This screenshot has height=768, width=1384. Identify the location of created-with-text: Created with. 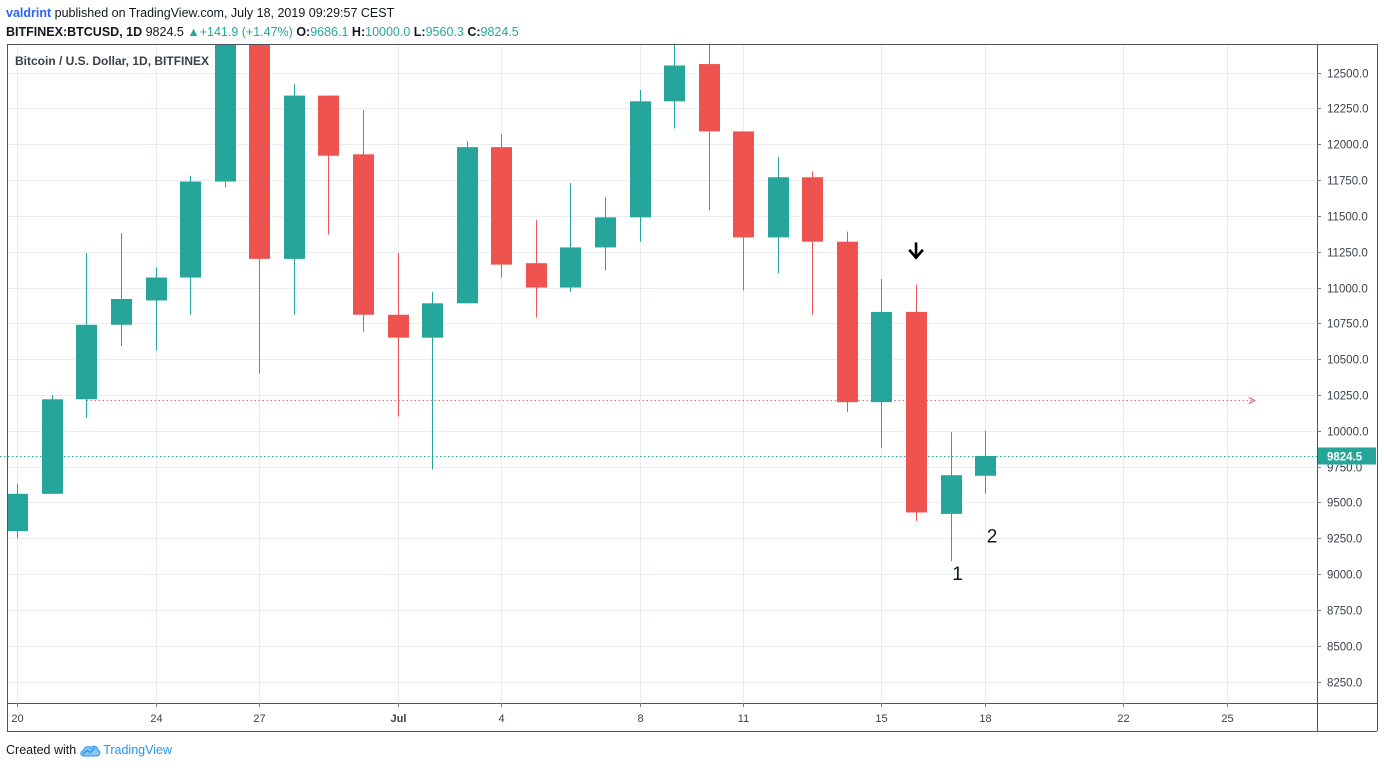
(41, 750).